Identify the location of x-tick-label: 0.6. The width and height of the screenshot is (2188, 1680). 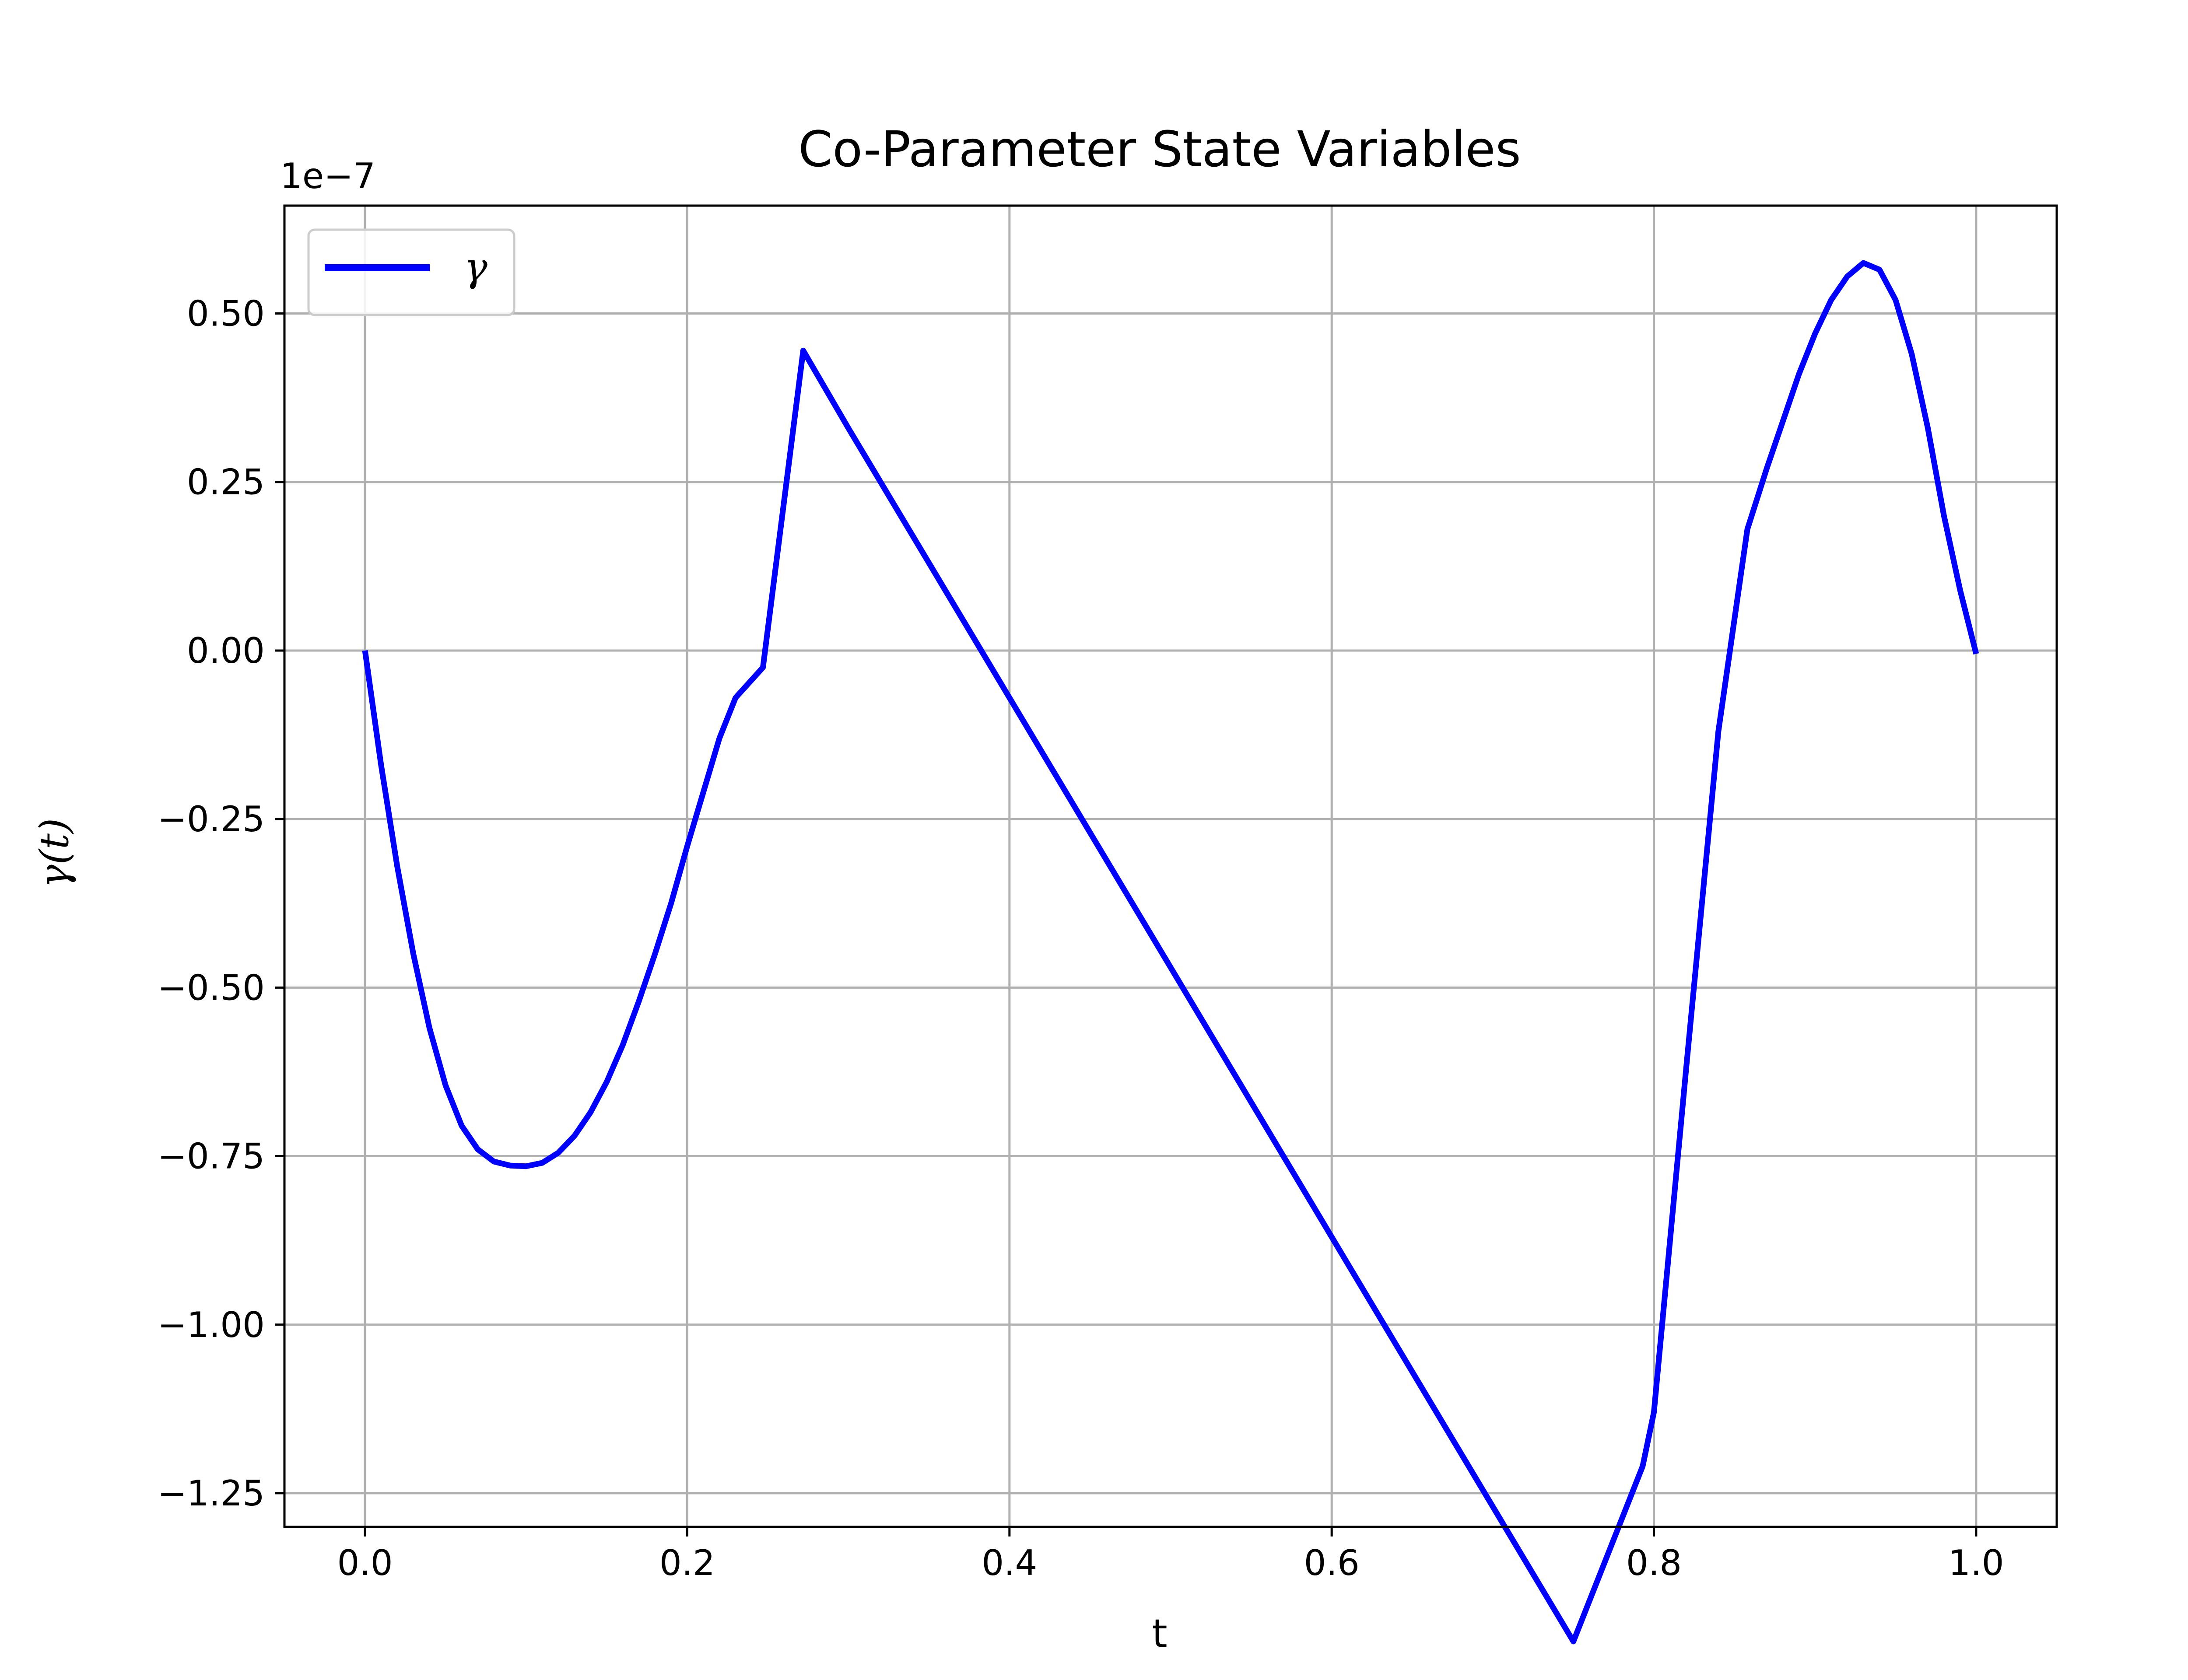
(1332, 1563).